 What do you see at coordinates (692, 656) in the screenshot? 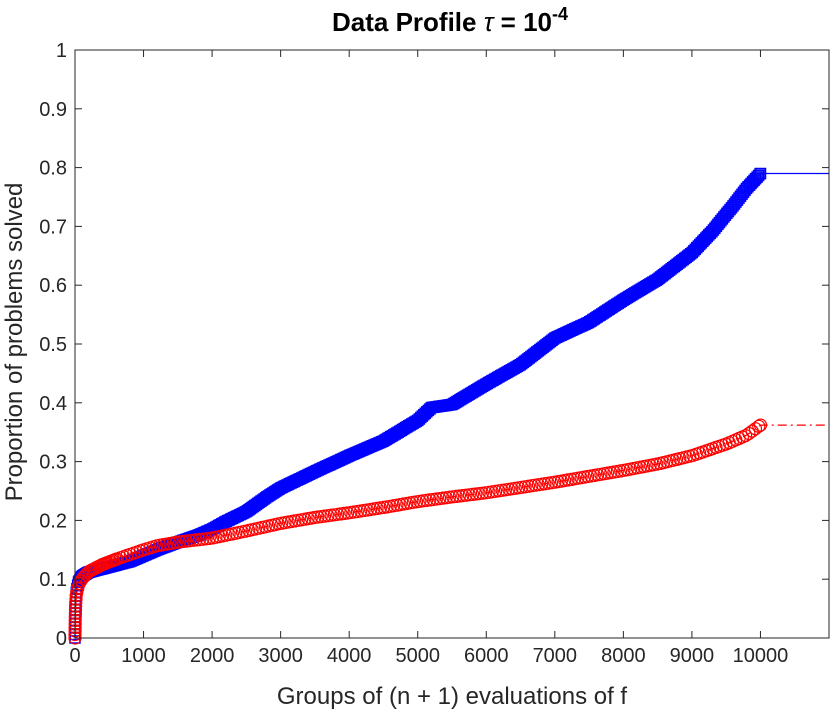
I see `x-tick-label-9: 9000` at bounding box center [692, 656].